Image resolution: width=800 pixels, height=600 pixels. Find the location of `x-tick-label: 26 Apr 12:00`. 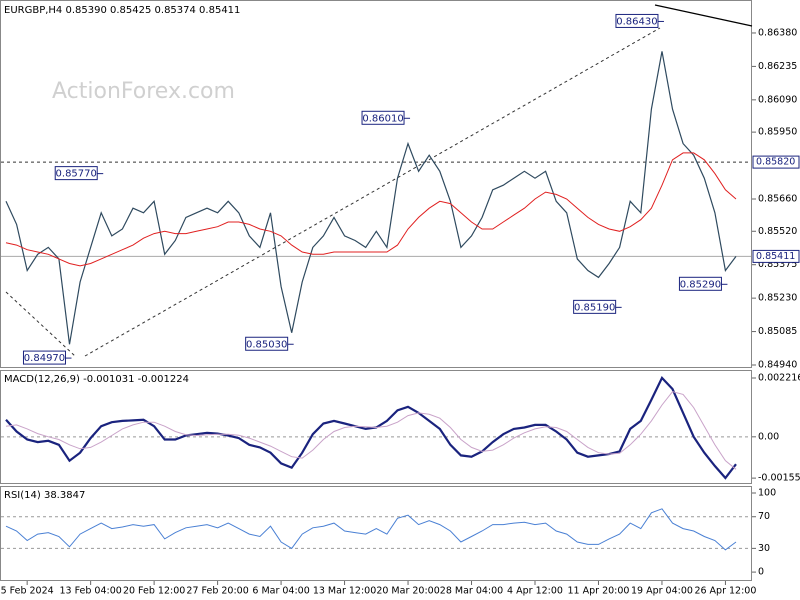

x-tick-label: 26 Apr 12:00 is located at coordinates (725, 591).